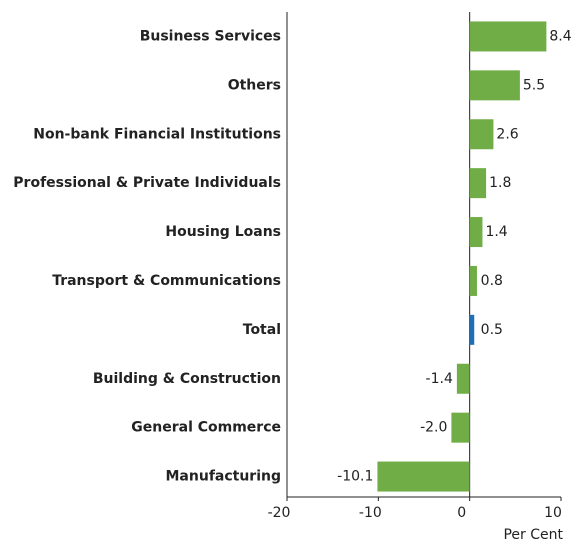  Describe the element at coordinates (533, 535) in the screenshot. I see `x-axis-label: Per Cent` at that location.